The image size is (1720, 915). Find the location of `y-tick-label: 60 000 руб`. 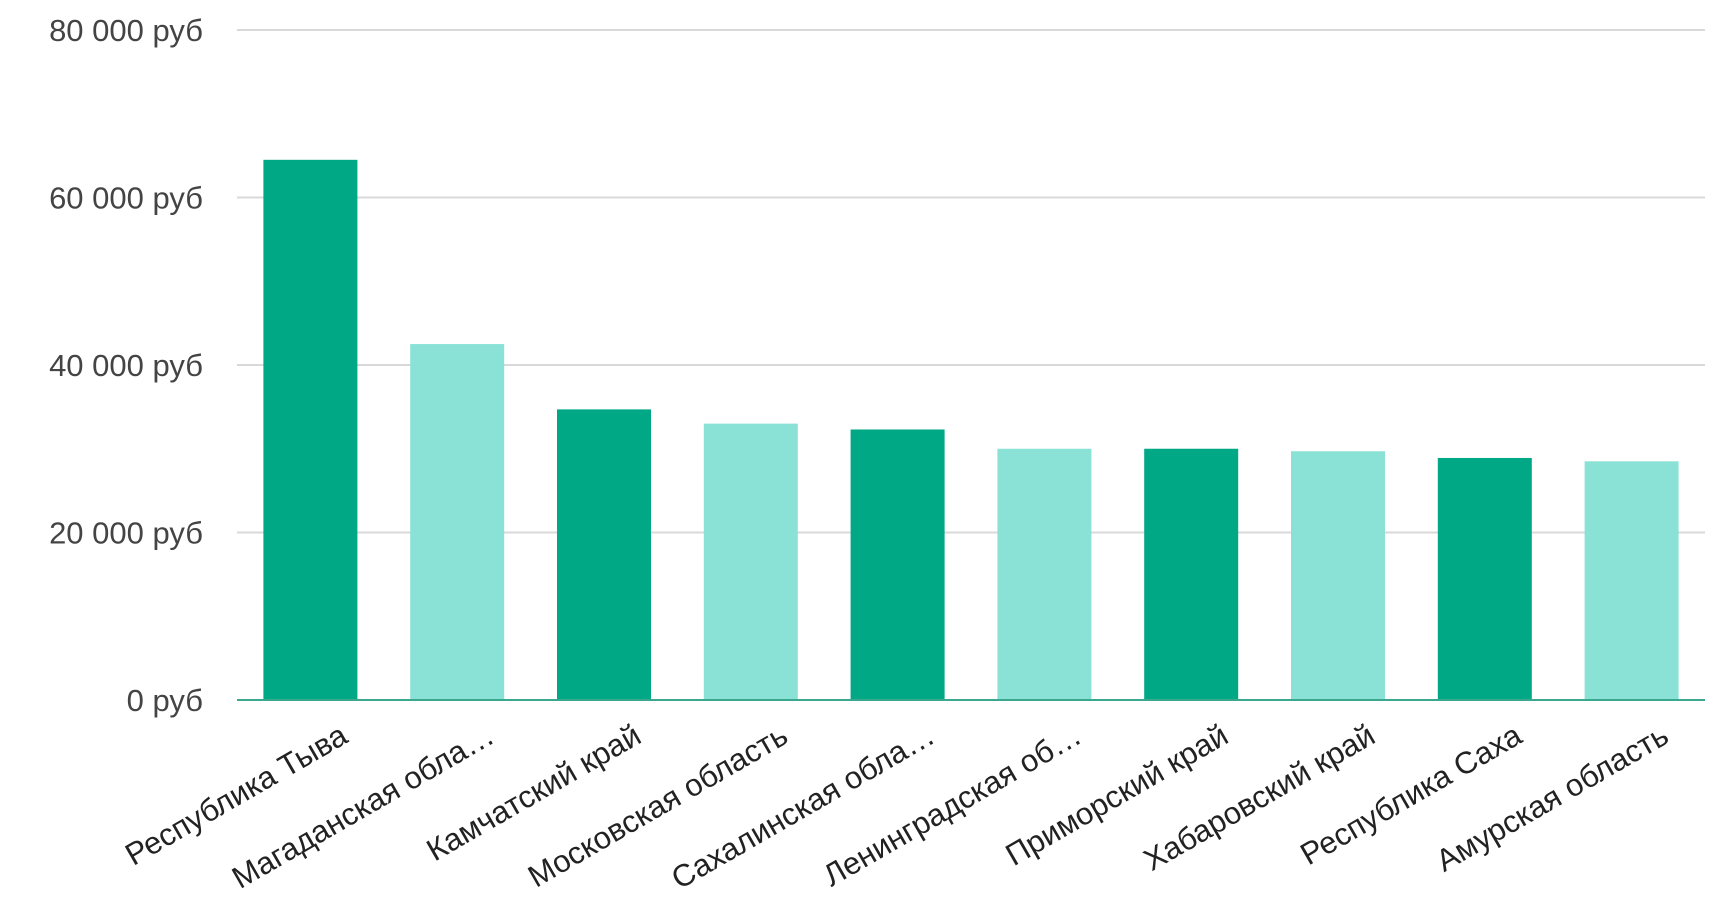

y-tick-label: 60 000 руб is located at coordinates (126, 198).